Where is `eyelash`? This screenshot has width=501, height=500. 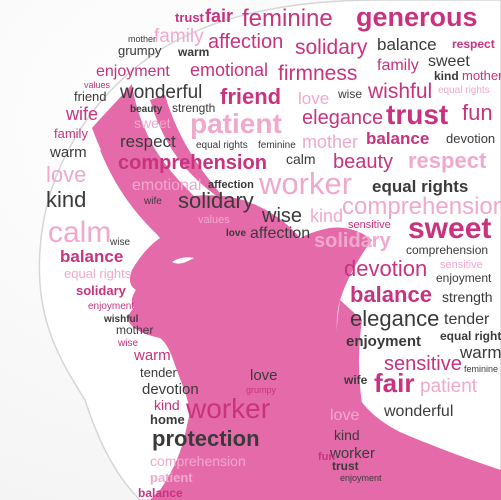
eyelash is located at coordinates (183, 260).